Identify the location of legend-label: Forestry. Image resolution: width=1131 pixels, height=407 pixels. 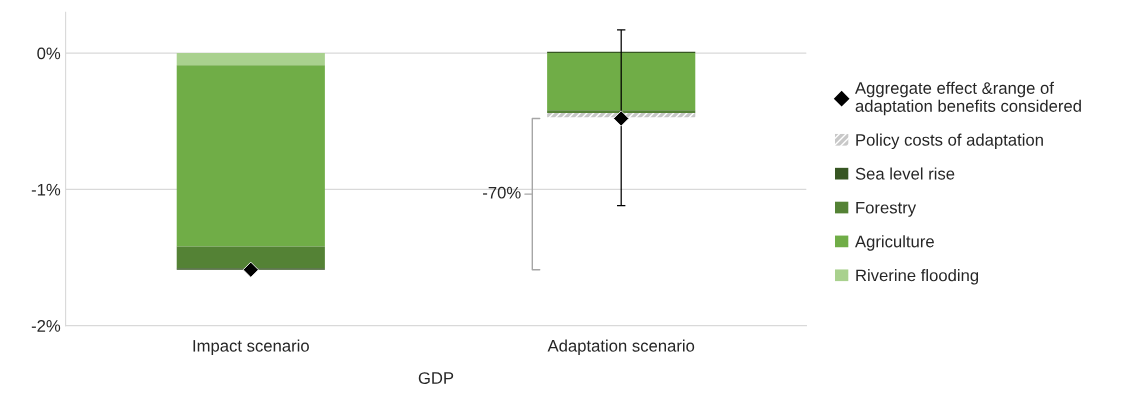
(886, 209).